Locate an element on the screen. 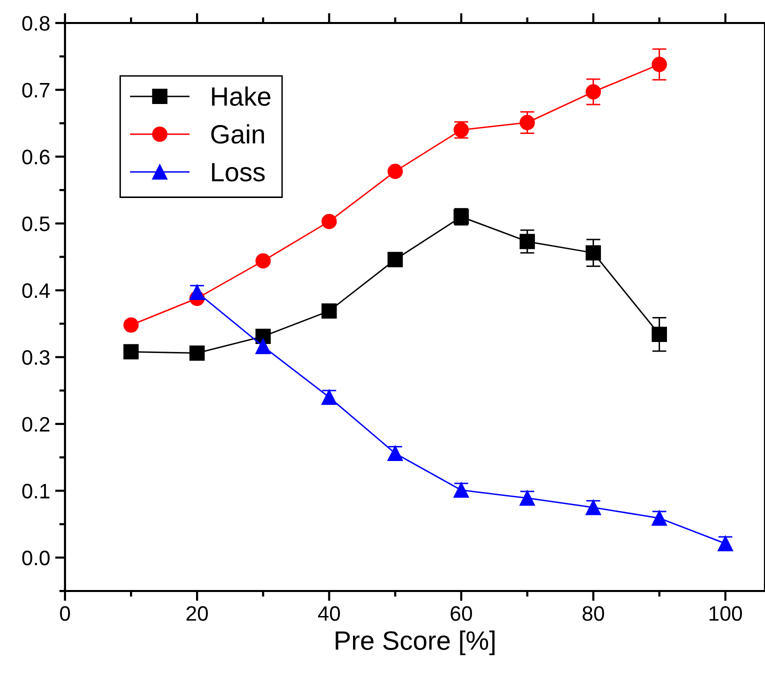 The width and height of the screenshot is (765, 676). x-tick-label: 40 is located at coordinates (329, 613).